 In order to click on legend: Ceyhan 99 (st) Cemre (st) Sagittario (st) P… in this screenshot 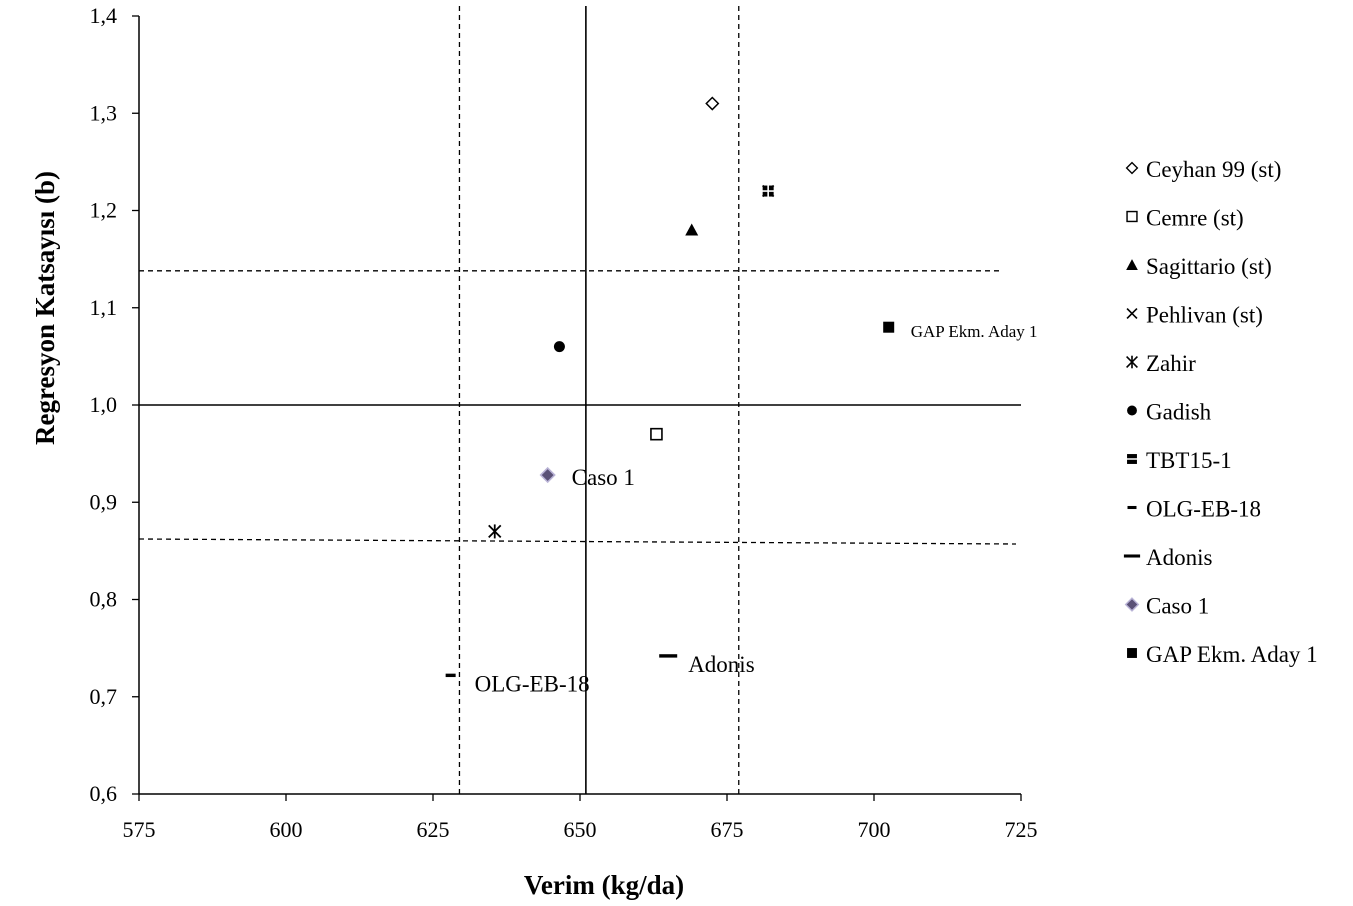, I will do `click(1220, 412)`.